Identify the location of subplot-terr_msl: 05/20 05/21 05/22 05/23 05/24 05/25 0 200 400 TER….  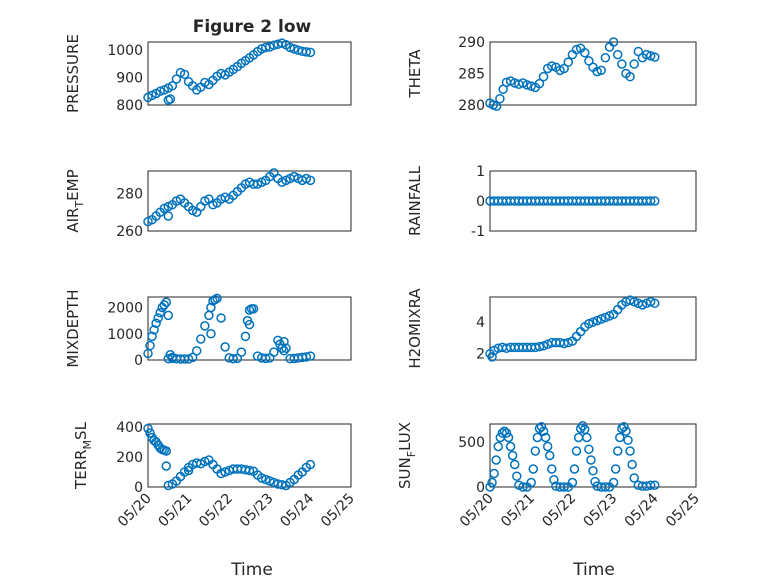
(215, 475).